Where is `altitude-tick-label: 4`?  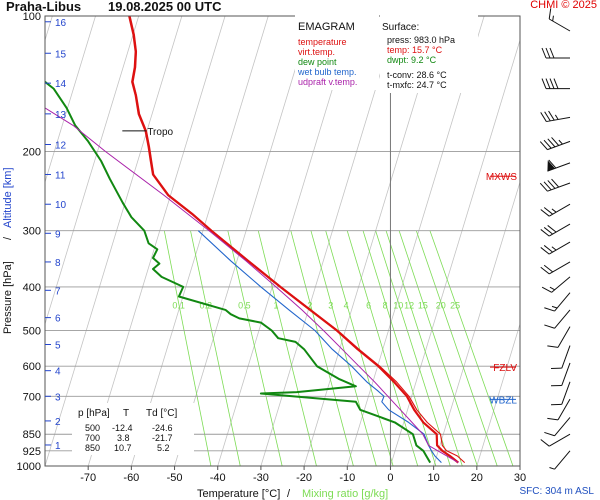
altitude-tick-label: 4 is located at coordinates (58, 372).